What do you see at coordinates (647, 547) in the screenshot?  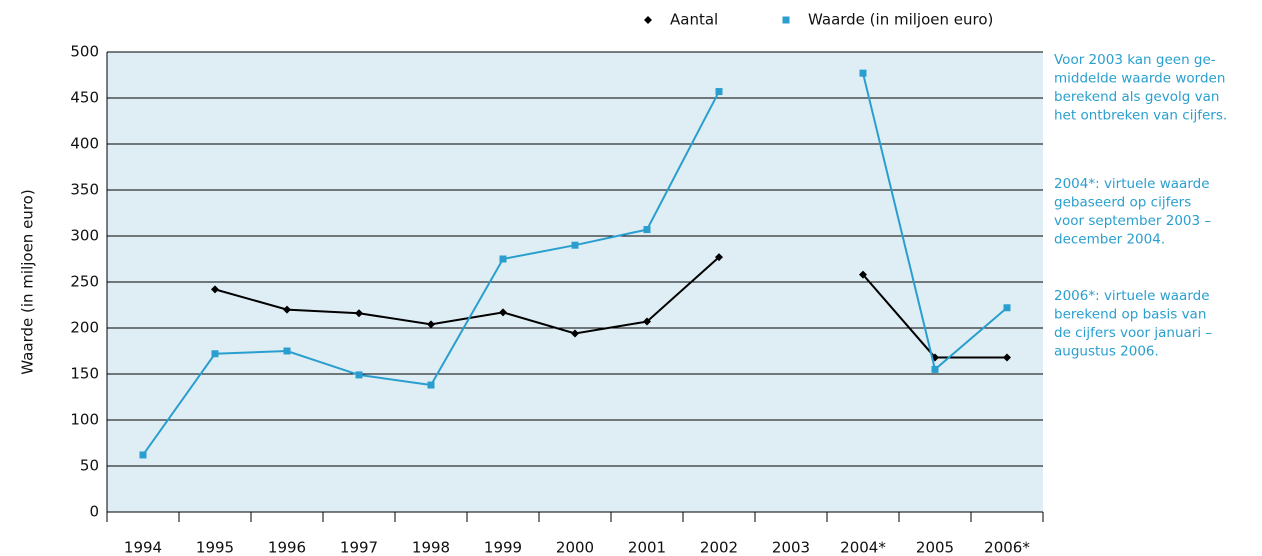 I see `x-tick-label: 2001` at bounding box center [647, 547].